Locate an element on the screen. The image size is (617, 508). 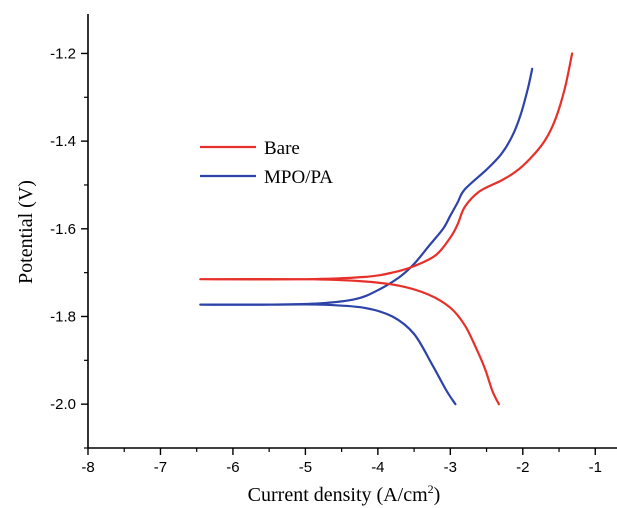
x-tick-label: -5 is located at coordinates (305, 467).